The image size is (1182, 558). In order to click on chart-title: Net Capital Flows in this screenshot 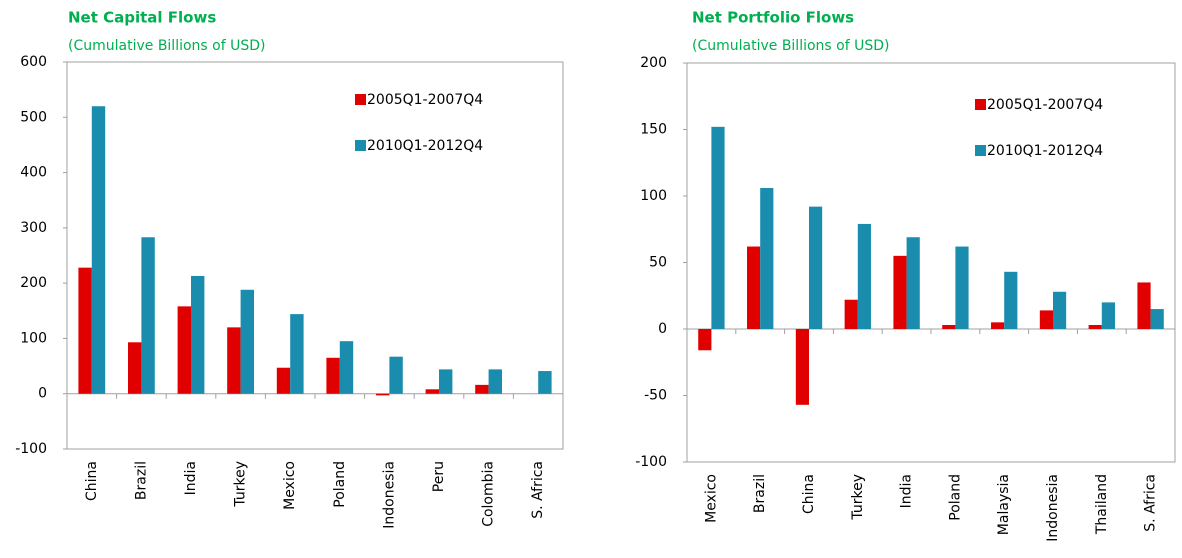, I will do `click(142, 18)`.